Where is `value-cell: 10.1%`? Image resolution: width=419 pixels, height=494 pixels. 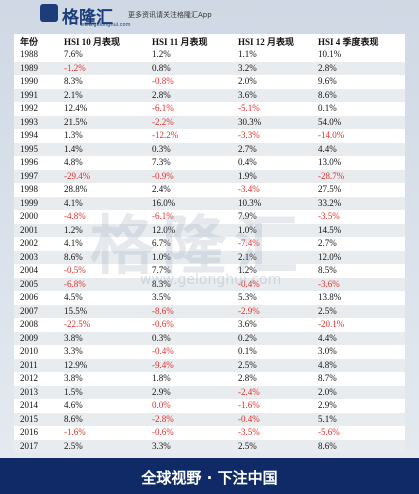 value-cell: 10.1% is located at coordinates (330, 54).